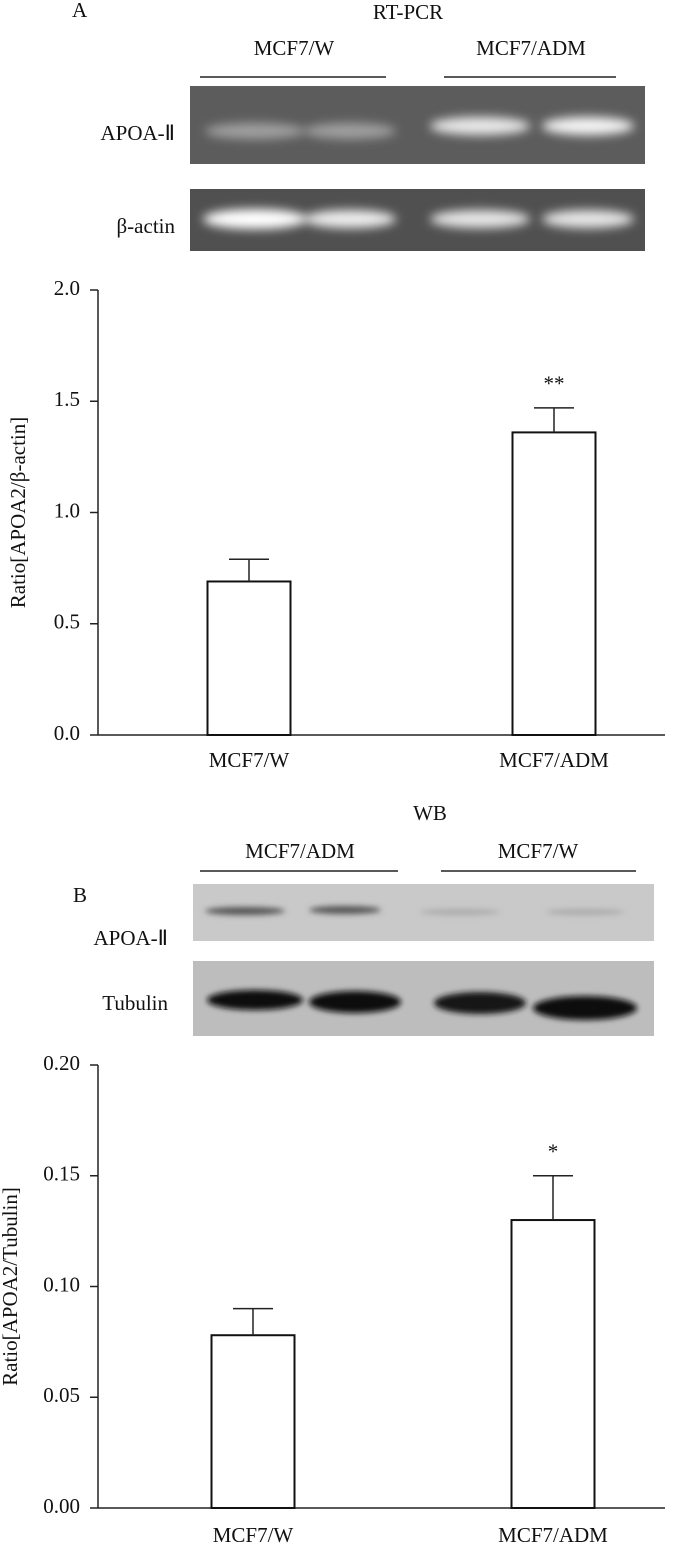  I want to click on y-tick-label: 0.05, so click(61, 1395).